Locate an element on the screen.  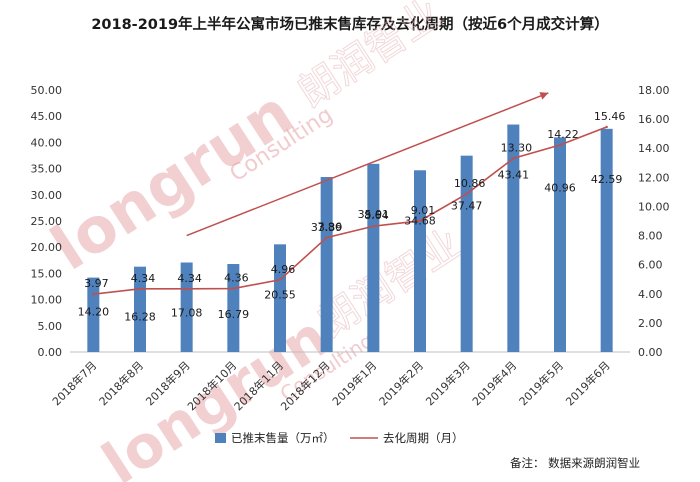
y-right-tick-label: 8.00 is located at coordinates (650, 236).